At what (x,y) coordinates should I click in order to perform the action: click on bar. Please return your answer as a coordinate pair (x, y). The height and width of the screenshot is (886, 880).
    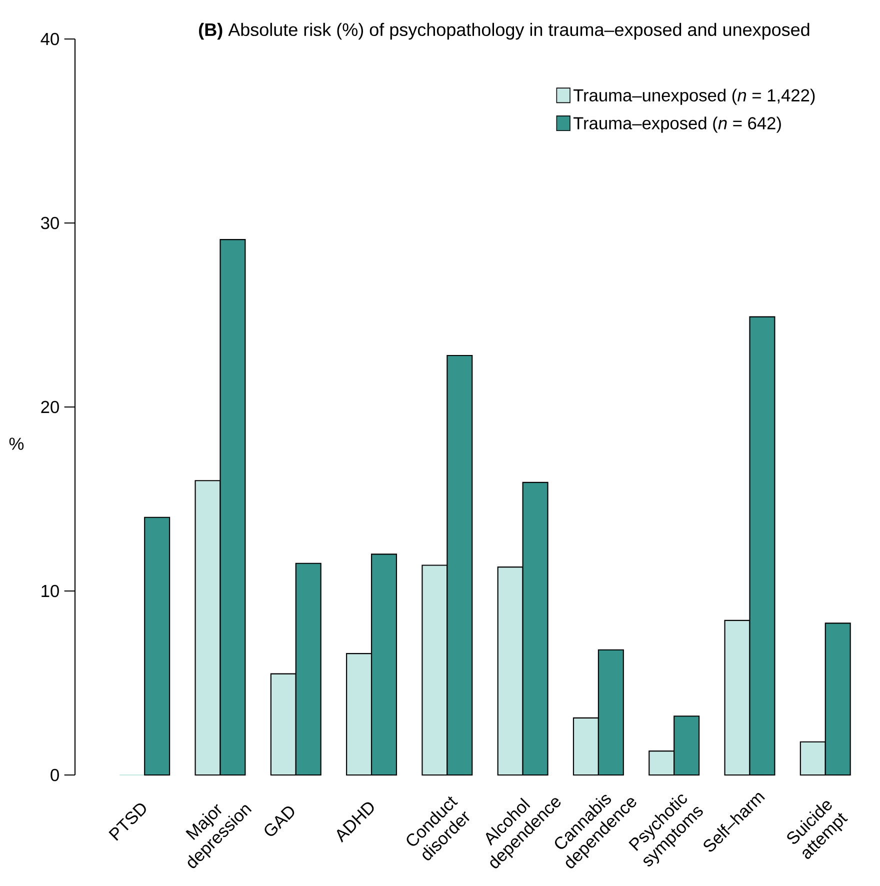
    Looking at the image, I should click on (157, 646).